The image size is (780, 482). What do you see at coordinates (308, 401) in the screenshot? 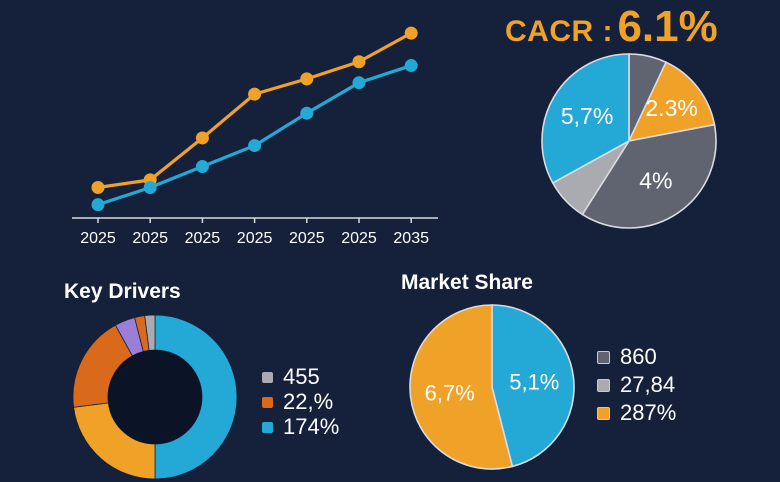
I see `legend-label: 22,%` at bounding box center [308, 401].